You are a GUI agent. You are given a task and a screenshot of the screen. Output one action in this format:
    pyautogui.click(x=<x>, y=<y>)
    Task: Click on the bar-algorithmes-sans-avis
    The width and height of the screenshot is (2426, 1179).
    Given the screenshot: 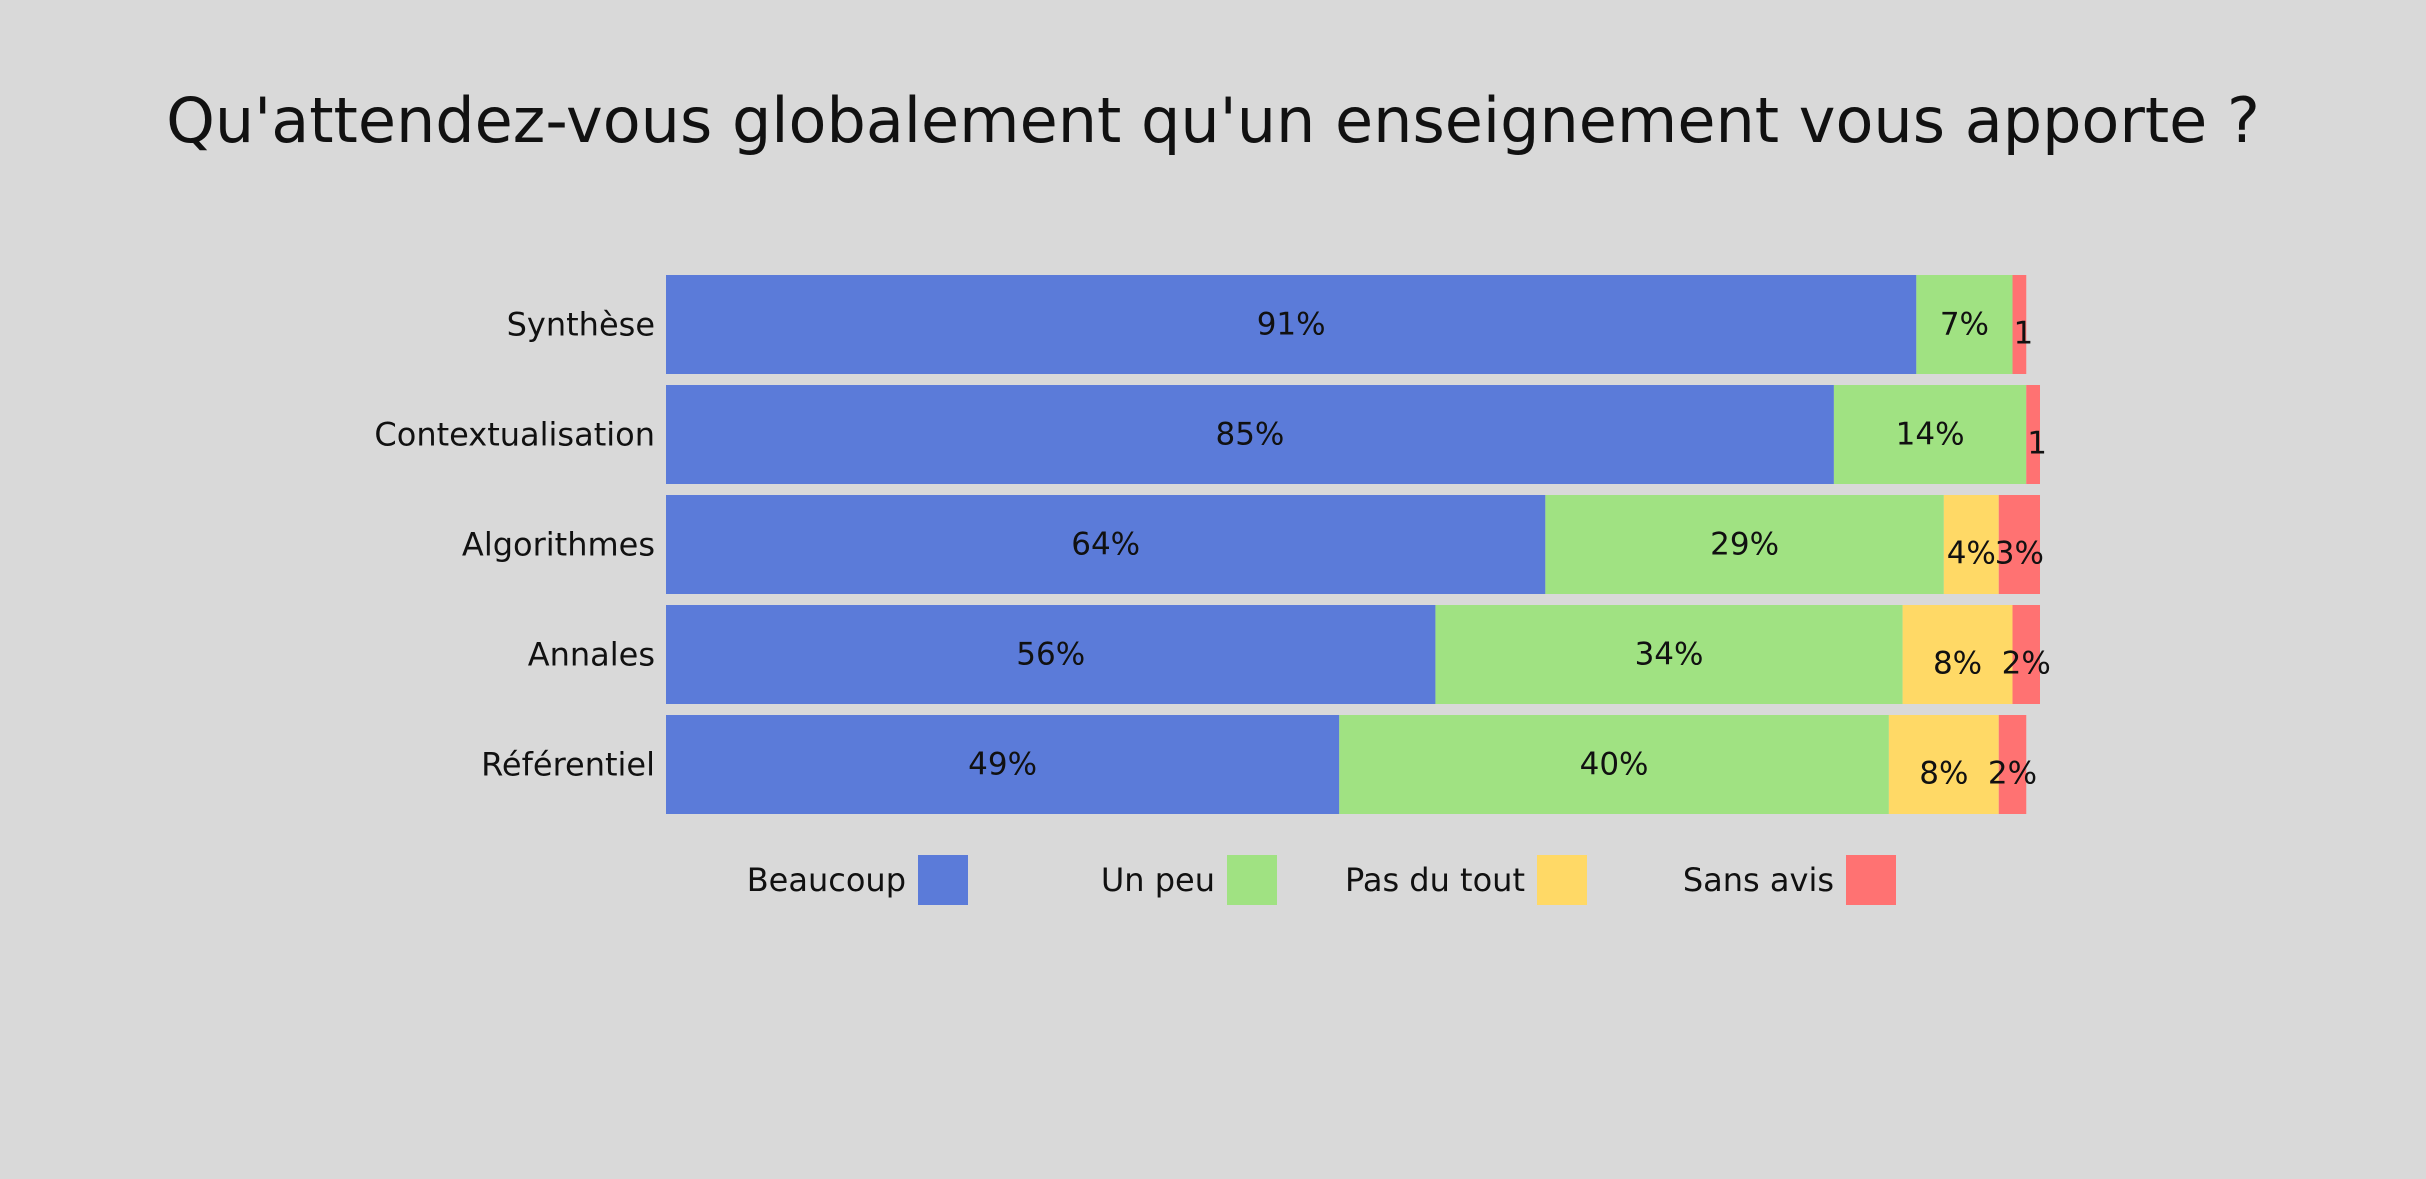 What is the action you would take?
    pyautogui.click(x=2019, y=544)
    